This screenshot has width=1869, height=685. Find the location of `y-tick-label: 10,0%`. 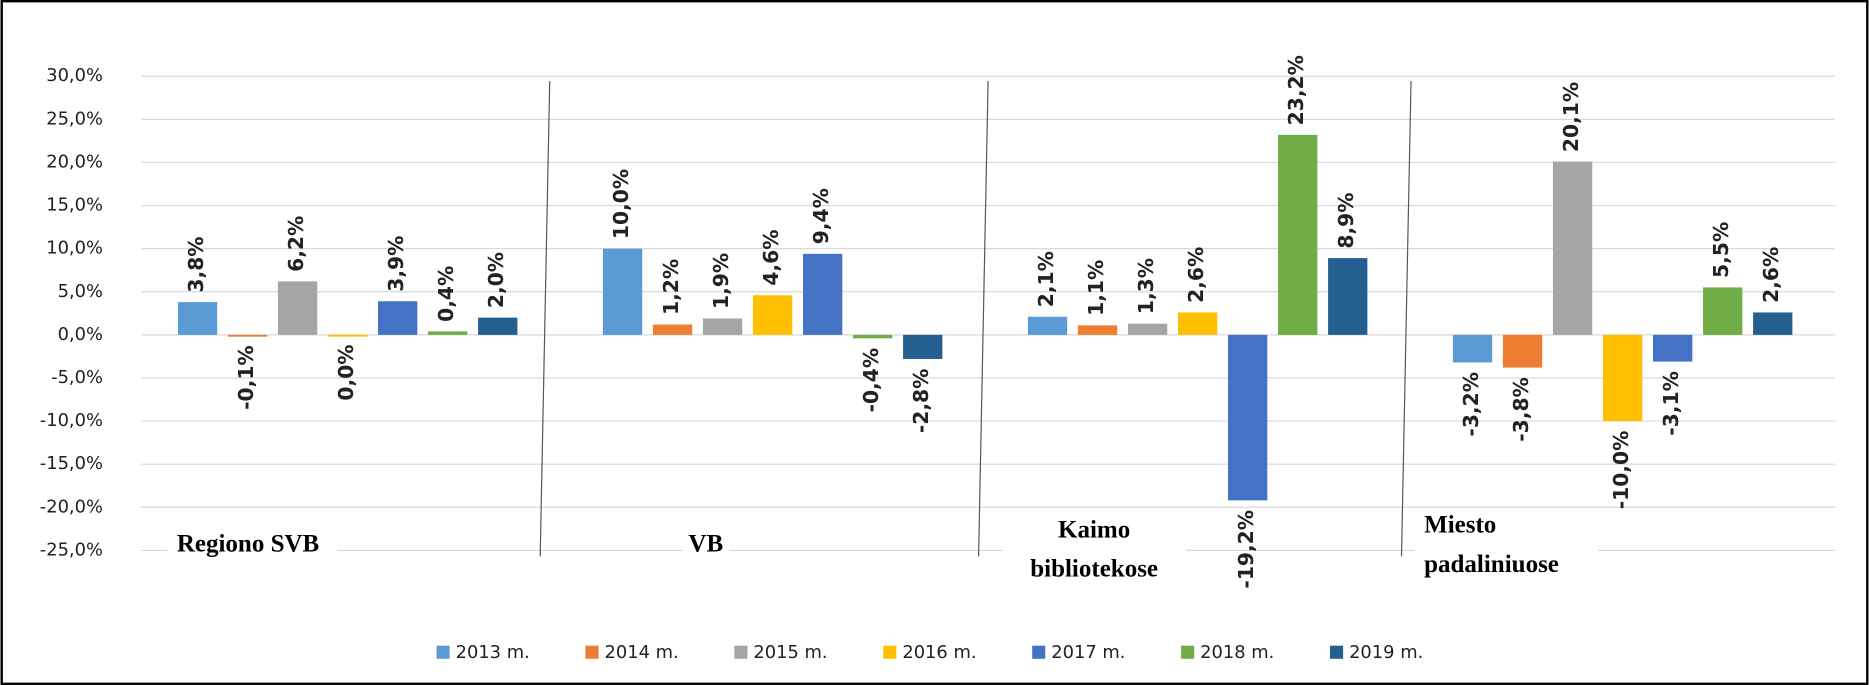

y-tick-label: 10,0% is located at coordinates (74, 248).